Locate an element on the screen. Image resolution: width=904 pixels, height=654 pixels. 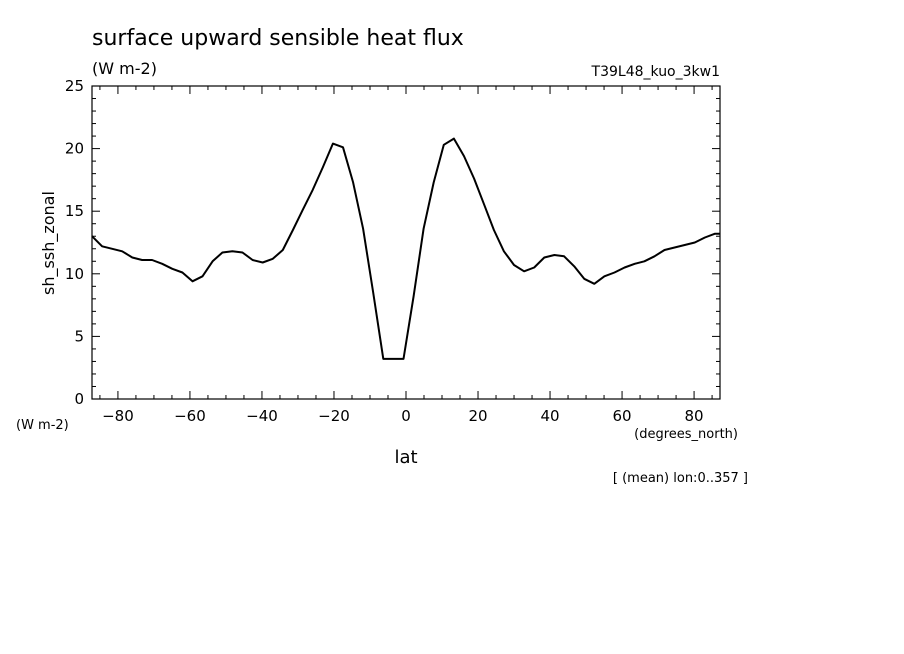
y-tick-label: 5 is located at coordinates (79, 336).